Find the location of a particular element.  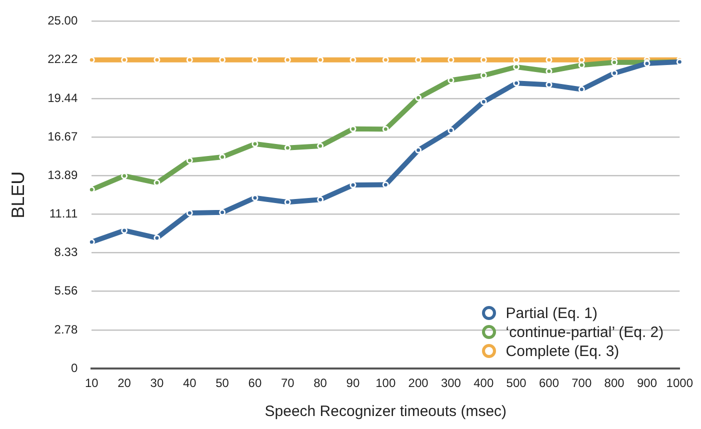

legend-label: ‘continue-partial’ (Eq. 2) is located at coordinates (585, 332).